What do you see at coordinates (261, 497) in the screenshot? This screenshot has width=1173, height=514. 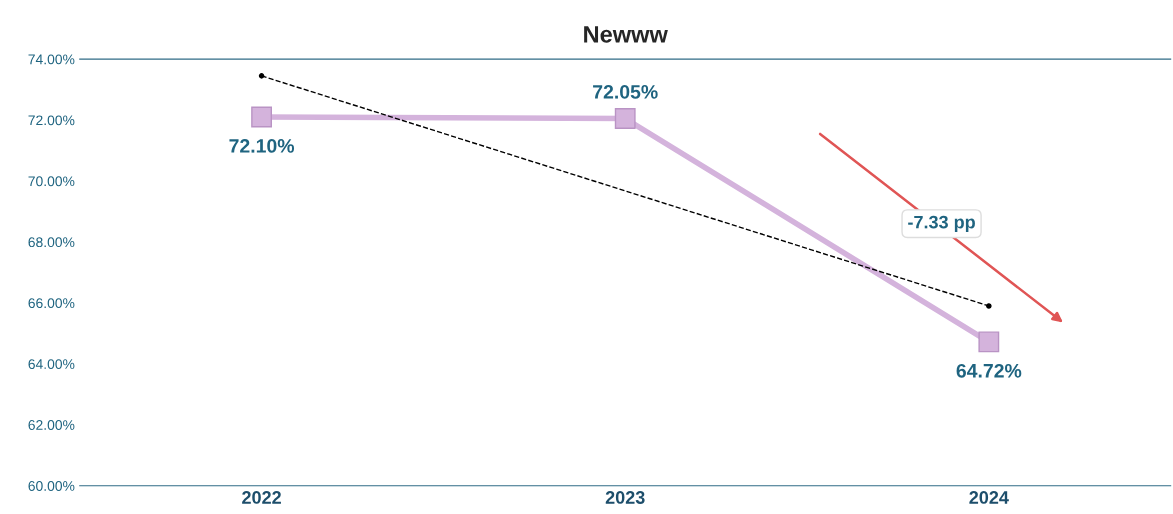 I see `x-tick-label: 2022` at bounding box center [261, 497].